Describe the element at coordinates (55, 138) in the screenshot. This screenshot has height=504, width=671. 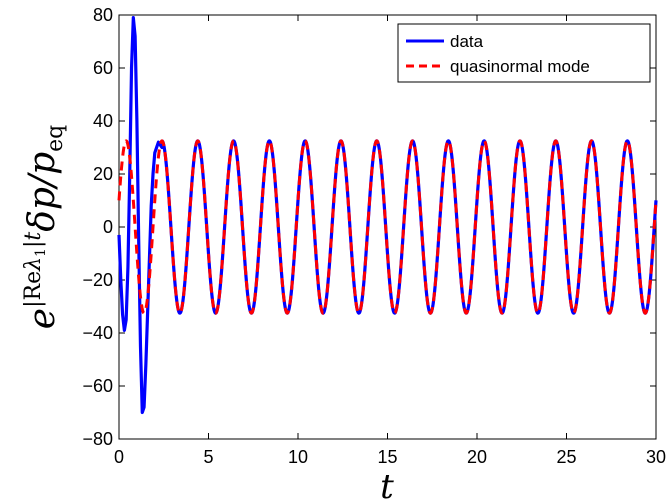
I see `y-axis-title-body-sub: eq` at that location.